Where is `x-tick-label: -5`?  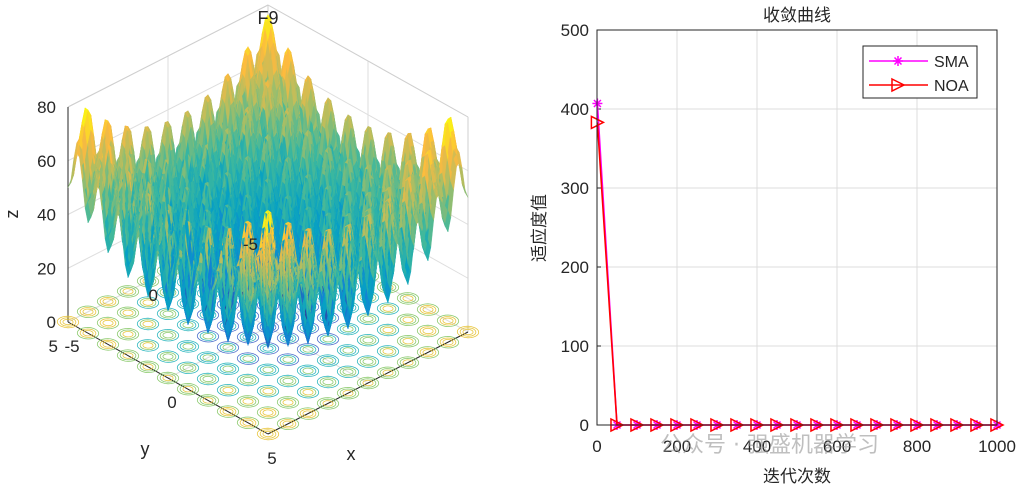
x-tick-label: -5 is located at coordinates (71, 346).